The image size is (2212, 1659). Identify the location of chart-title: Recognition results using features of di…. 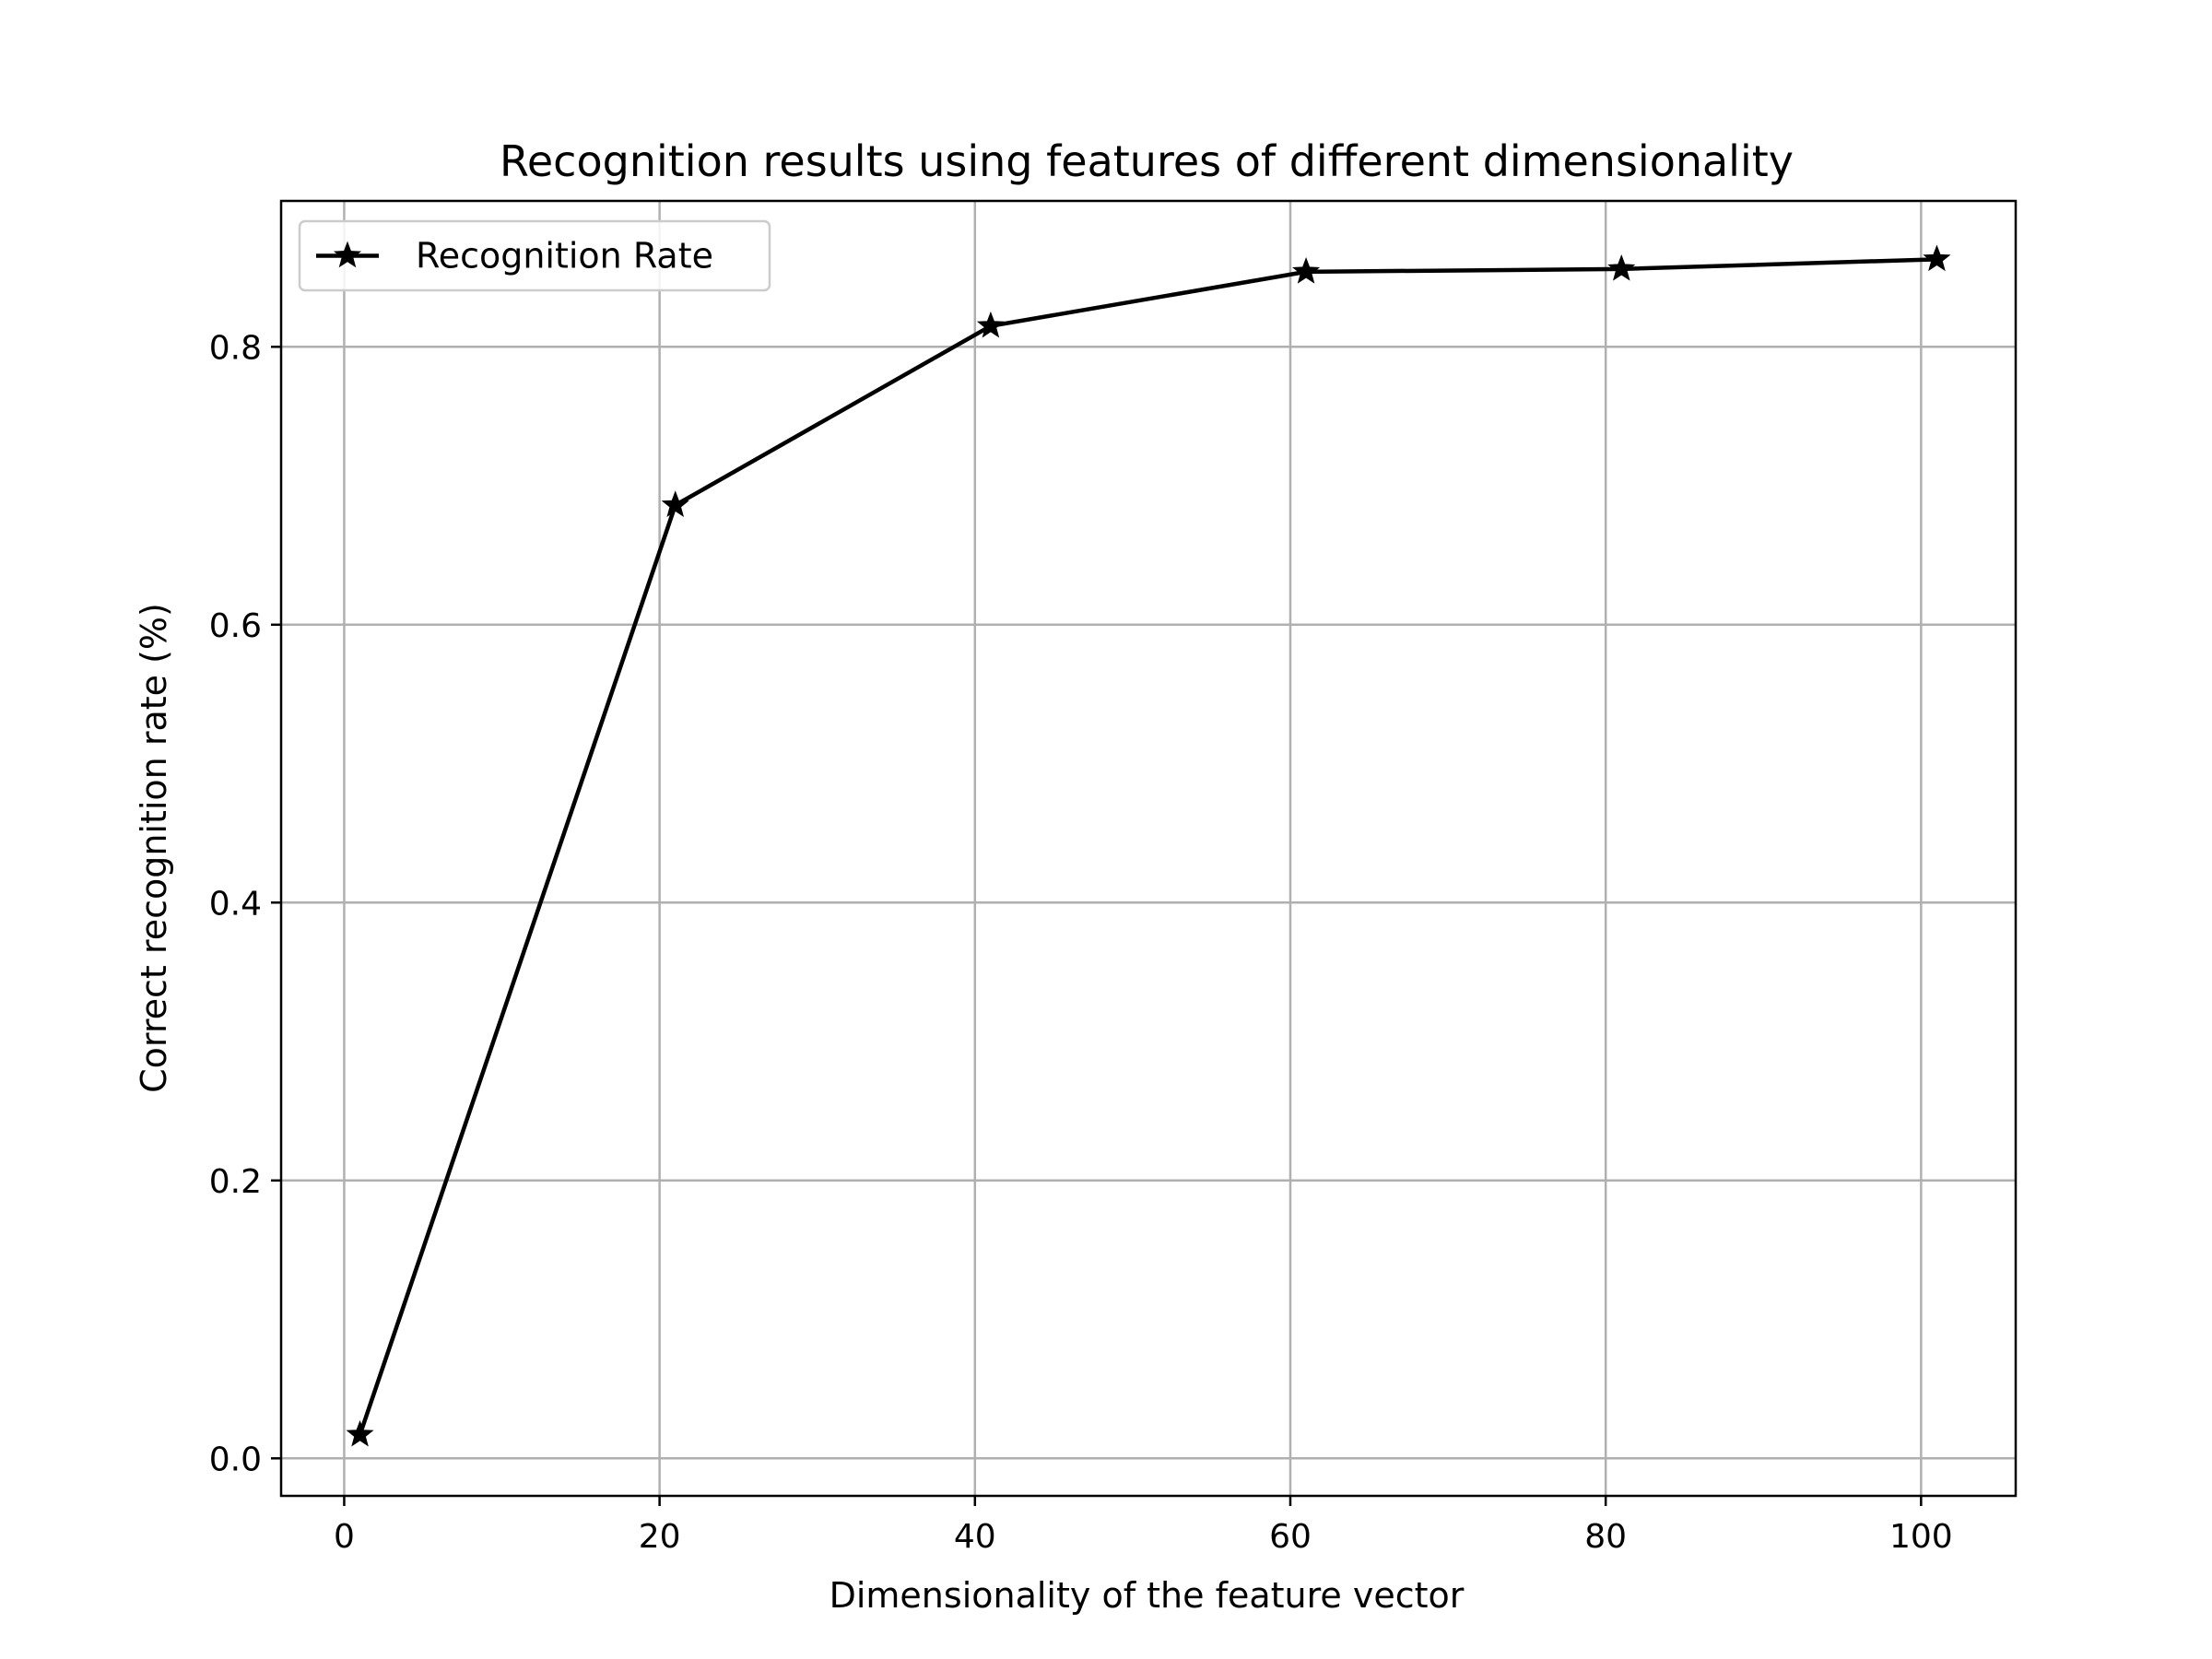
(1147, 161).